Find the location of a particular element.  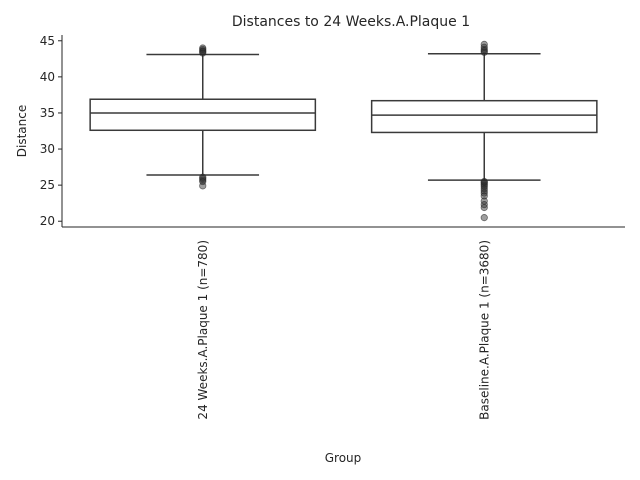

y-tick-label: 45 is located at coordinates (47, 41).